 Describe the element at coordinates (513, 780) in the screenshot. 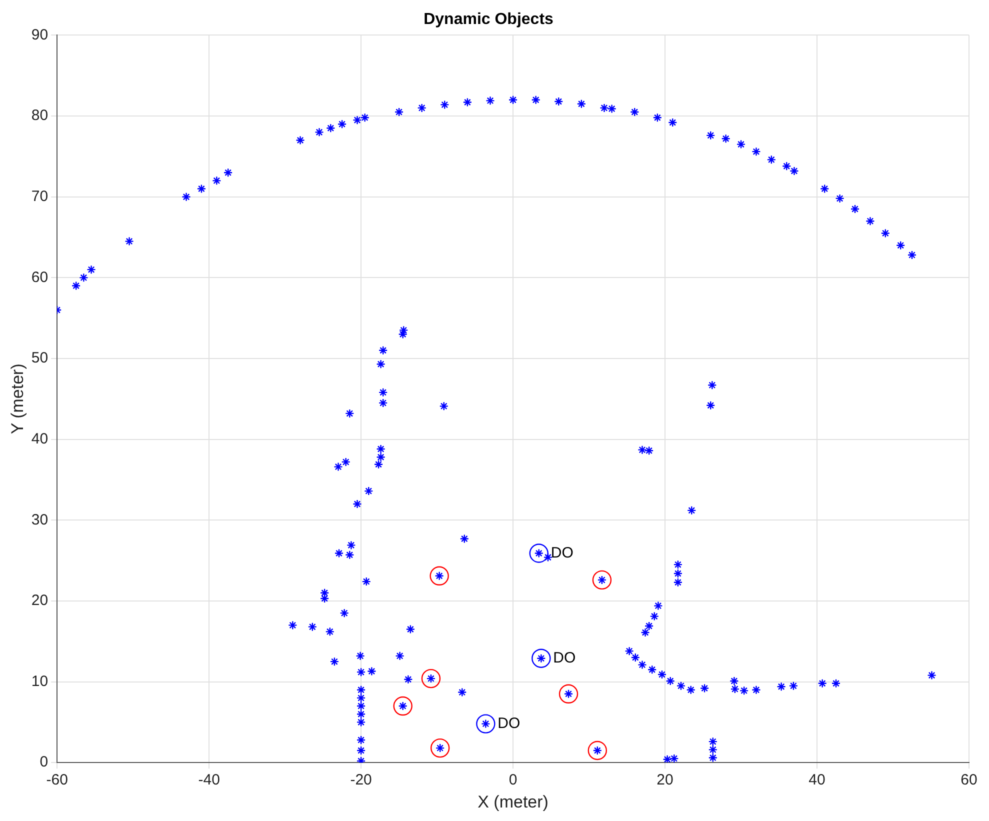

I see `x-tick-label: 0` at that location.